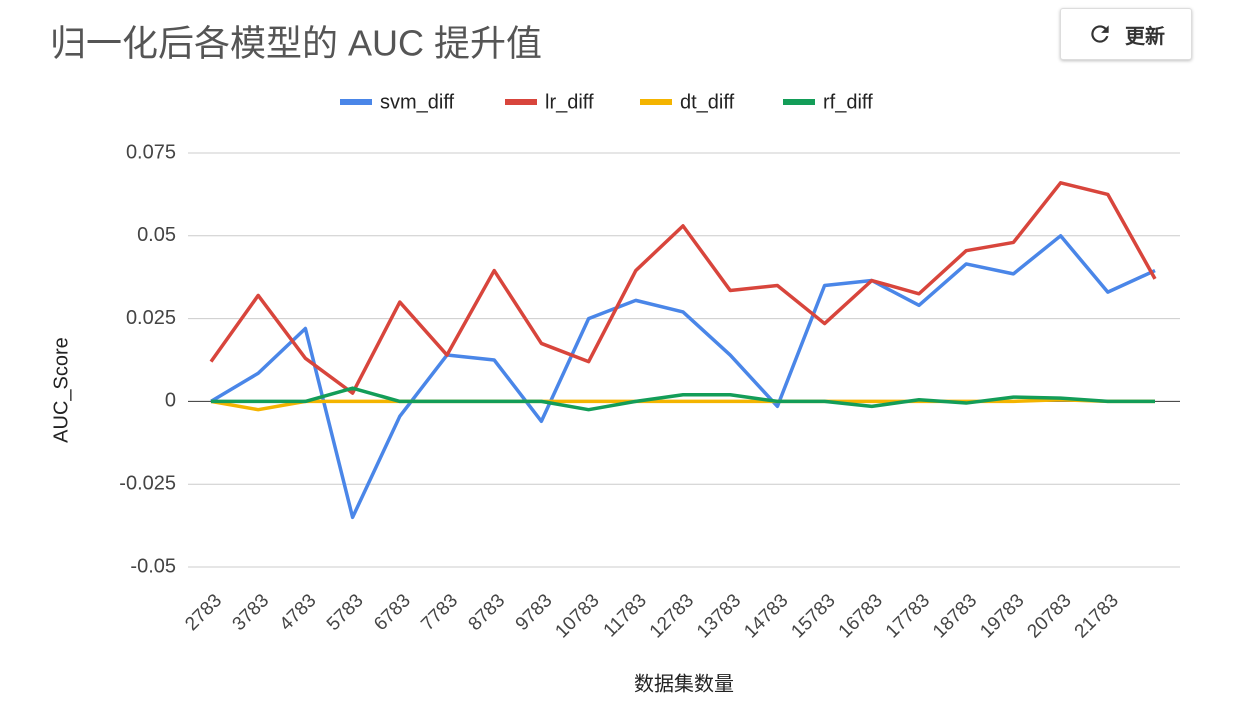 The height and width of the screenshot is (712, 1248). I want to click on legend-label: svm_diff, so click(417, 102).